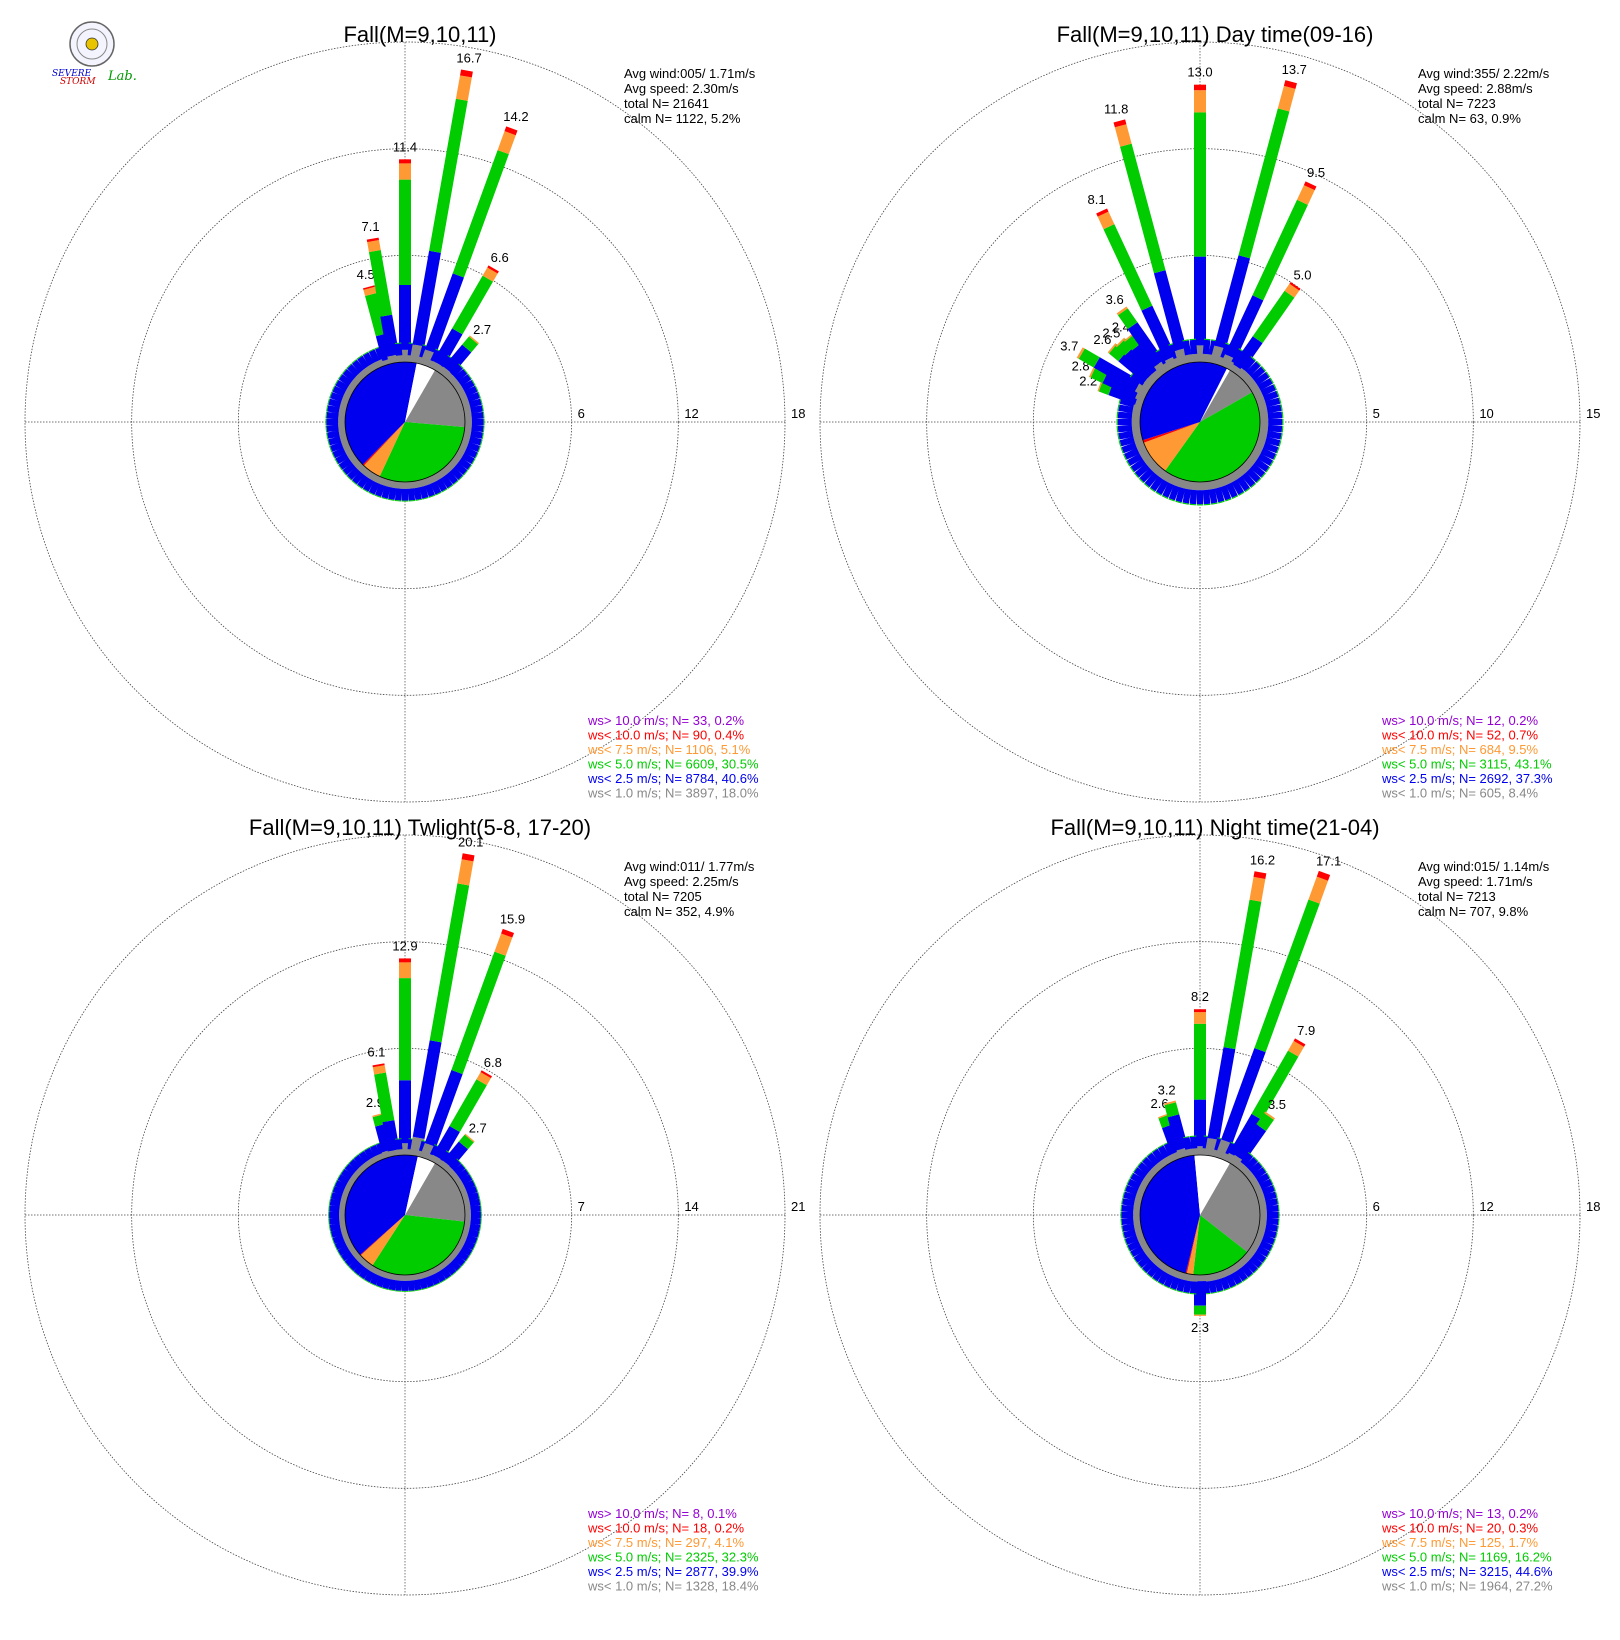 The image size is (1620, 1640). Describe the element at coordinates (581, 1206) in the screenshot. I see `ring-tick-label: 7` at that location.